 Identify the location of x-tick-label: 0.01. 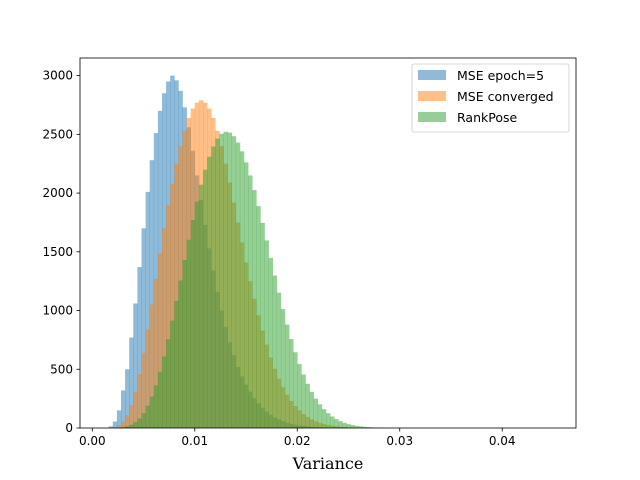
(194, 441).